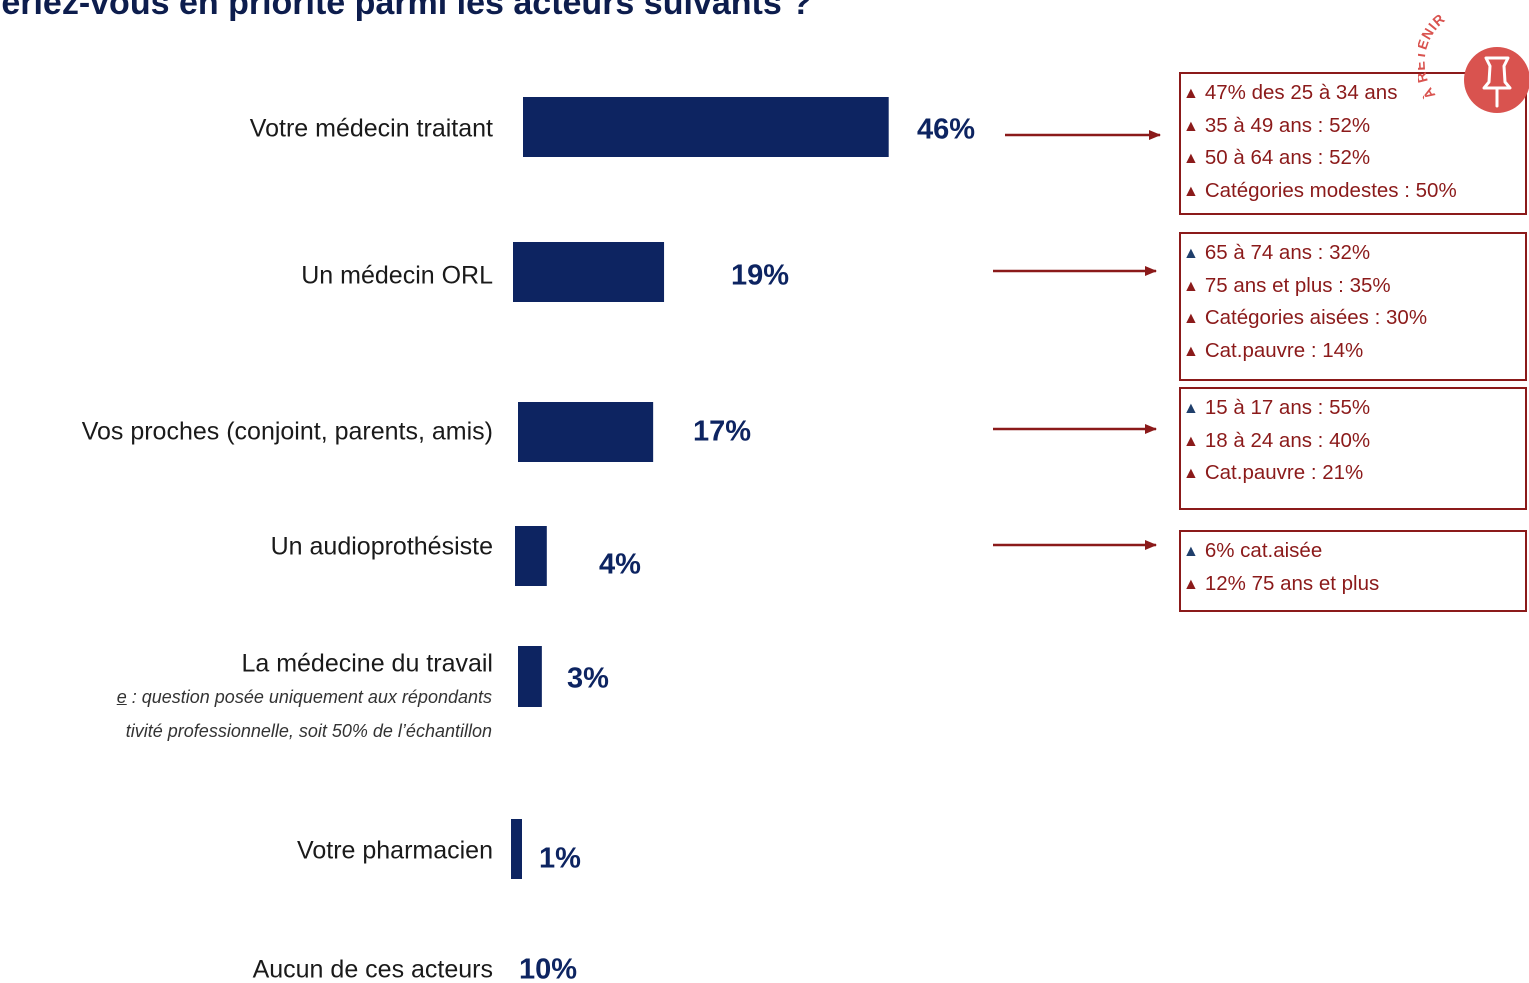  Describe the element at coordinates (371, 129) in the screenshot. I see `category-label: Votre médecin traitant` at that location.